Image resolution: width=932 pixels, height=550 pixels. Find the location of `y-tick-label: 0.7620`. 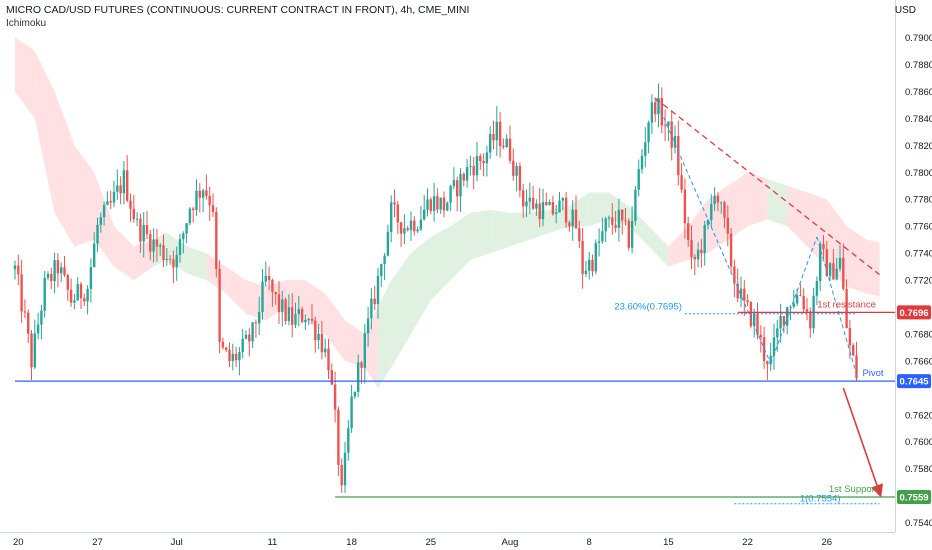

y-tick-label: 0.7620 is located at coordinates (918, 415).